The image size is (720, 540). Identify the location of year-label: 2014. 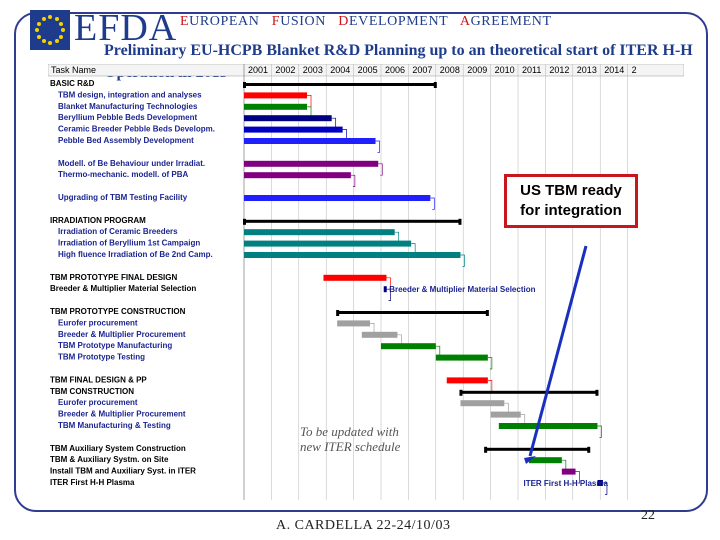
(614, 70).